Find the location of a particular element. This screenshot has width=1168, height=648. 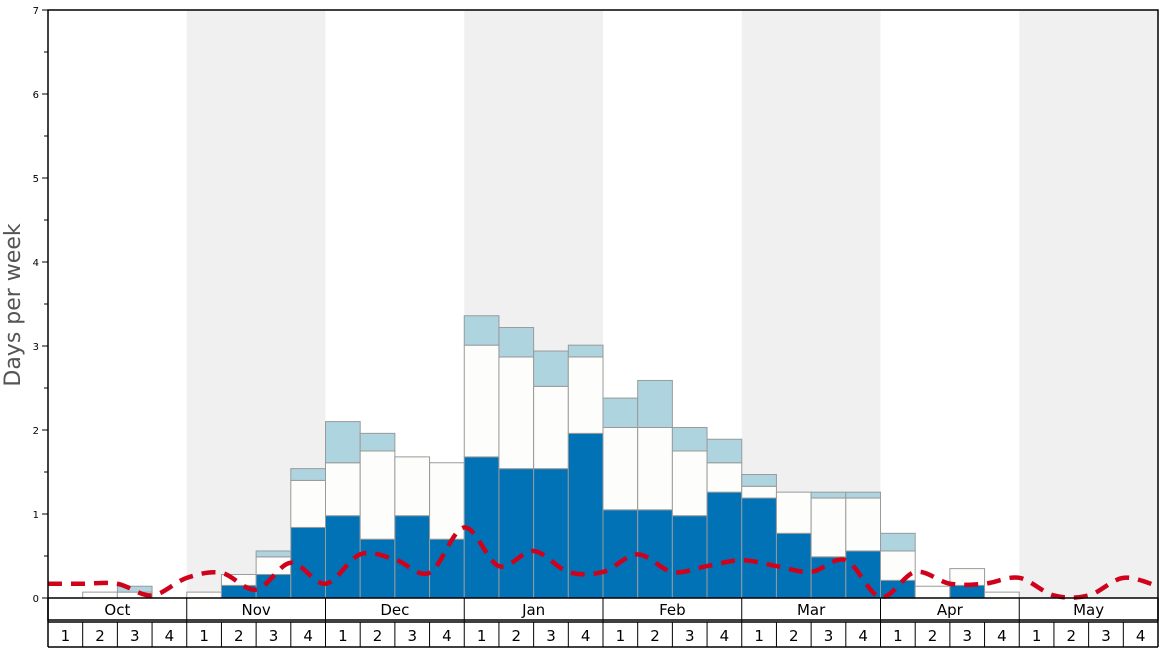

average-dashed-line is located at coordinates (603, 562).